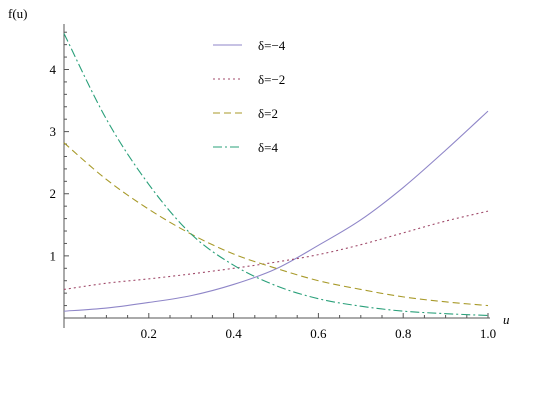  What do you see at coordinates (403, 333) in the screenshot?
I see `x-tick-label: 0.8` at bounding box center [403, 333].